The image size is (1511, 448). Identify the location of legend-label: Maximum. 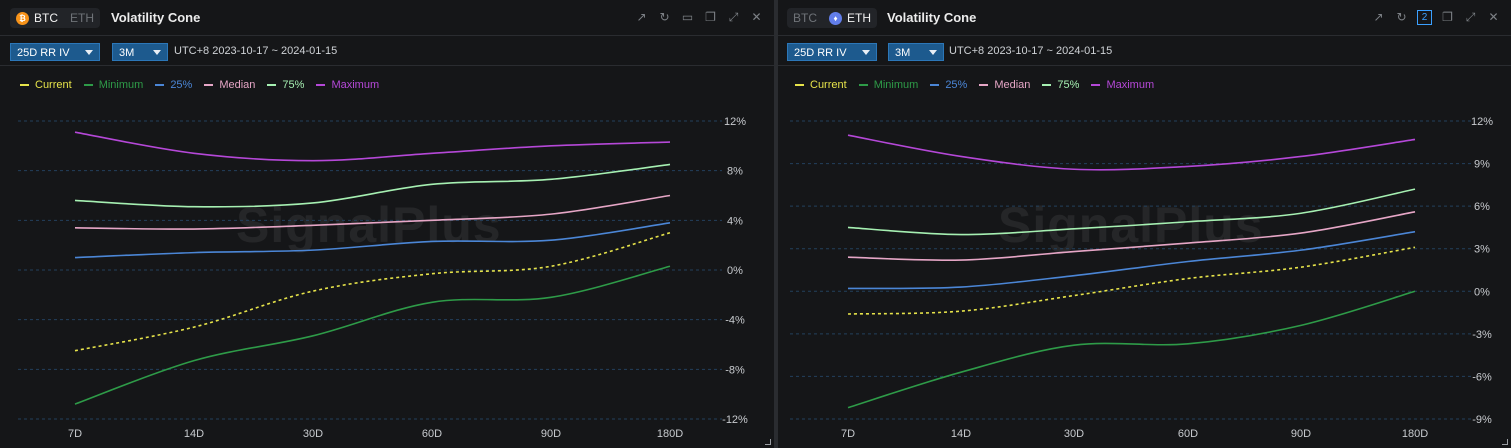
(355, 85).